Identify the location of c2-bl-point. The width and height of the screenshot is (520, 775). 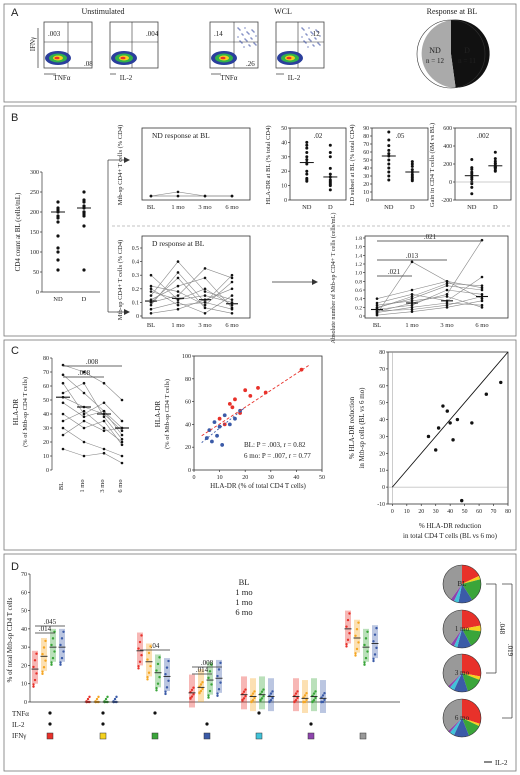
(229, 403).